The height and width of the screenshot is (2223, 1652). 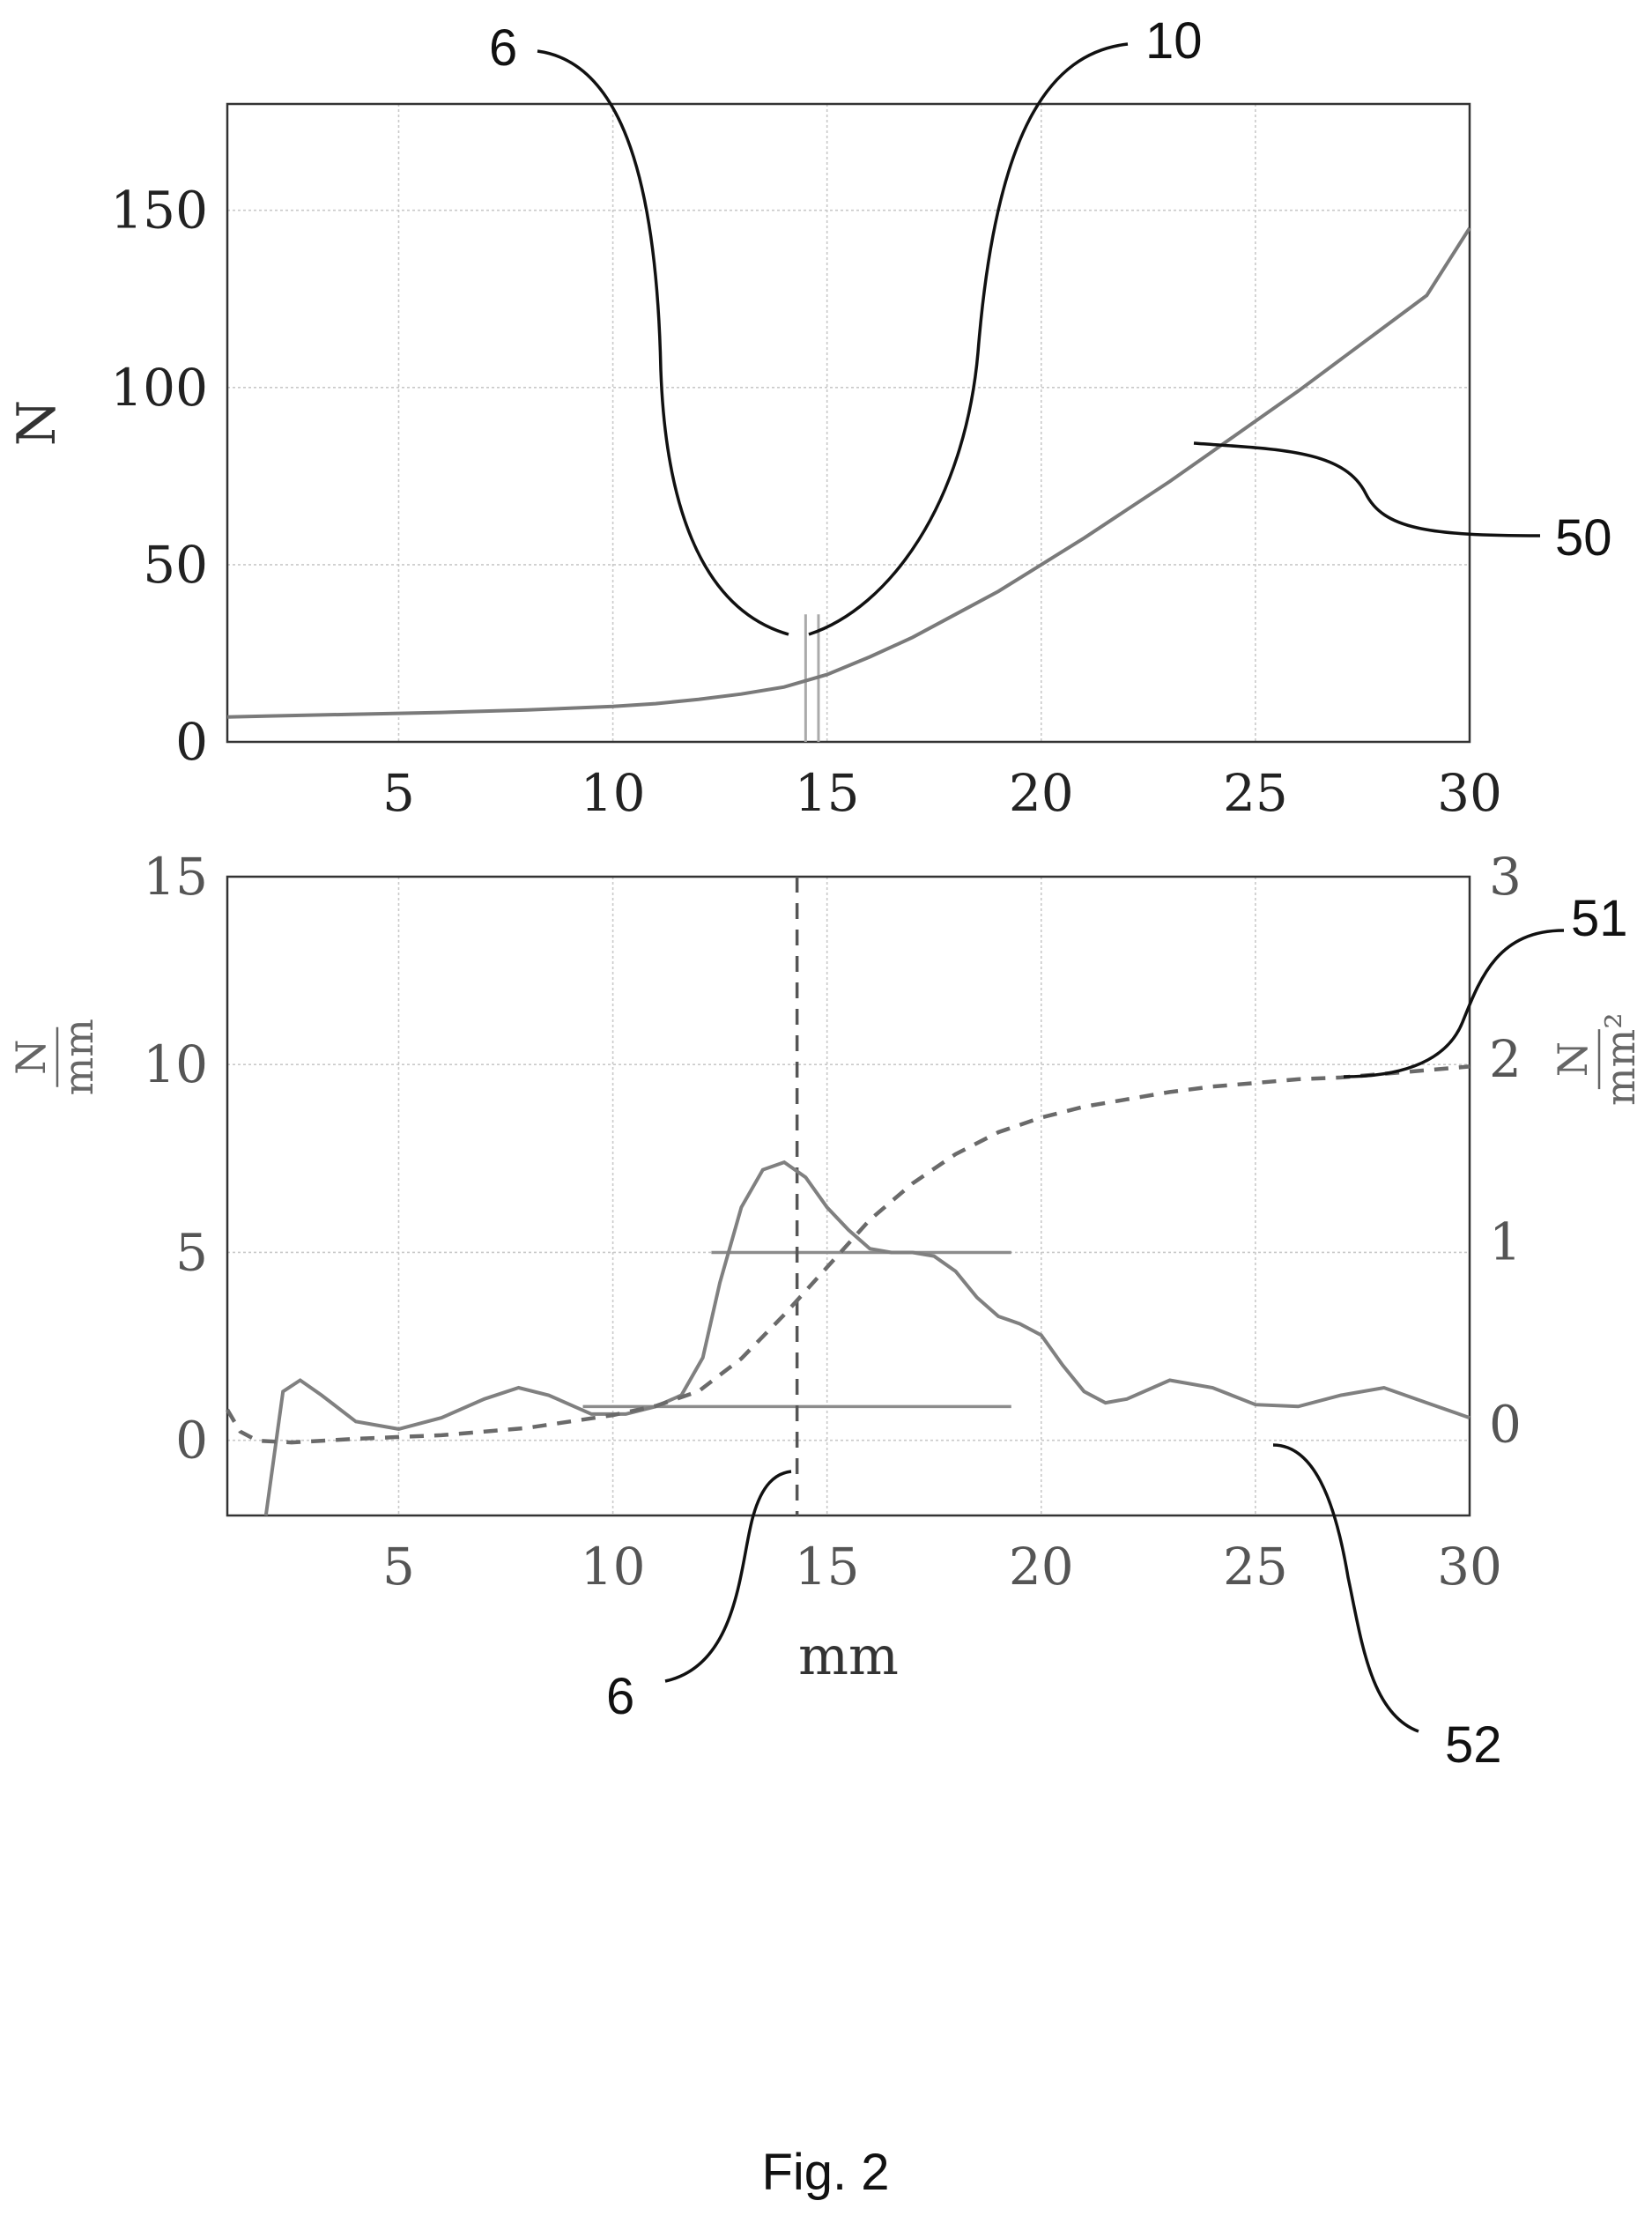 I want to click on stiffness-curve, so click(x=867, y=1338).